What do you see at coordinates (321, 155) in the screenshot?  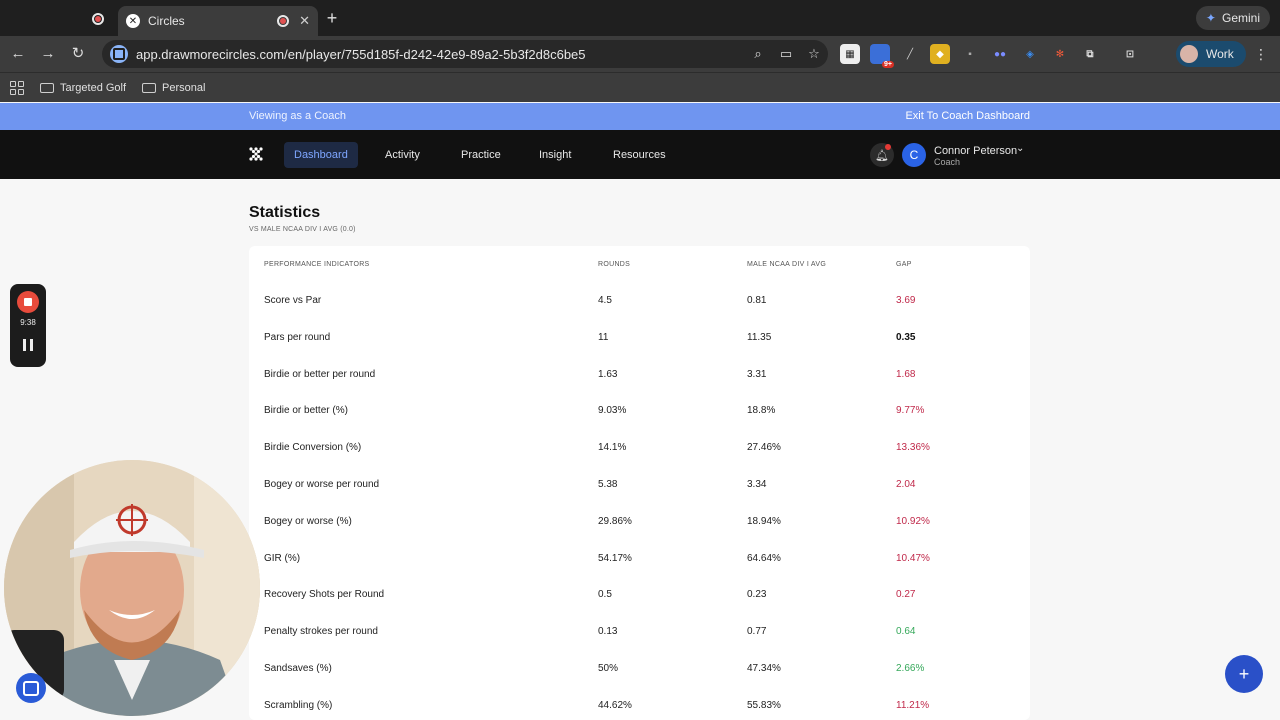 I see `nav-dashboard: Dashboard` at bounding box center [321, 155].